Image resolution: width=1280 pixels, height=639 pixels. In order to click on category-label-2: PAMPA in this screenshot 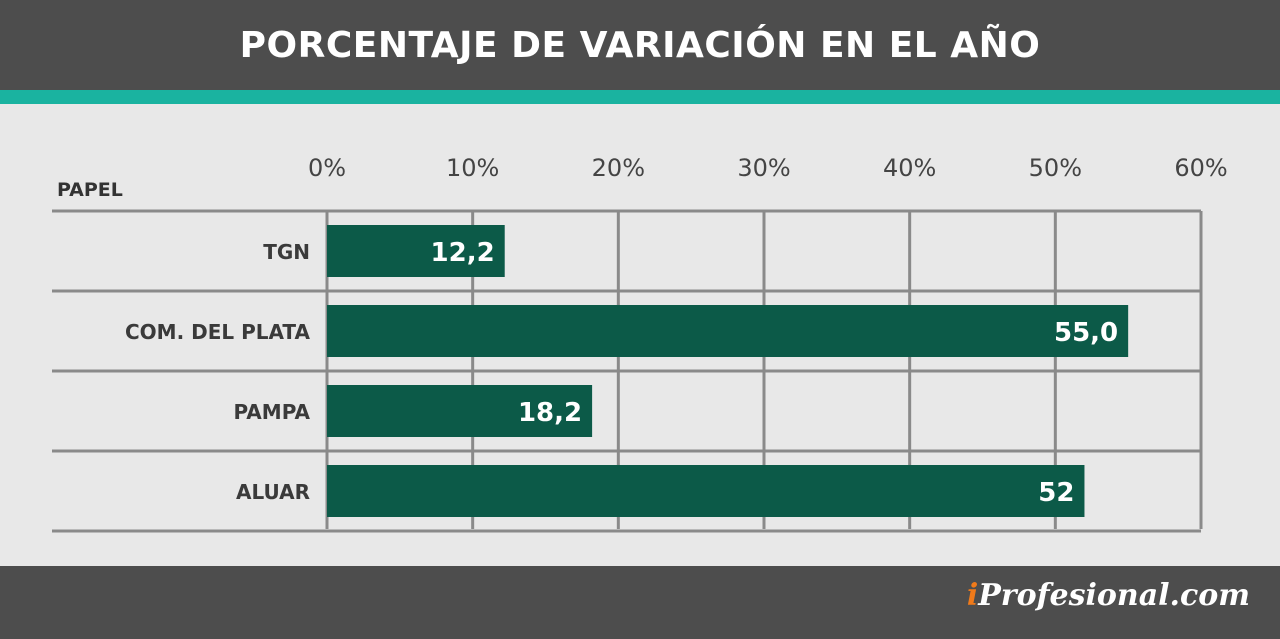, I will do `click(271, 412)`.